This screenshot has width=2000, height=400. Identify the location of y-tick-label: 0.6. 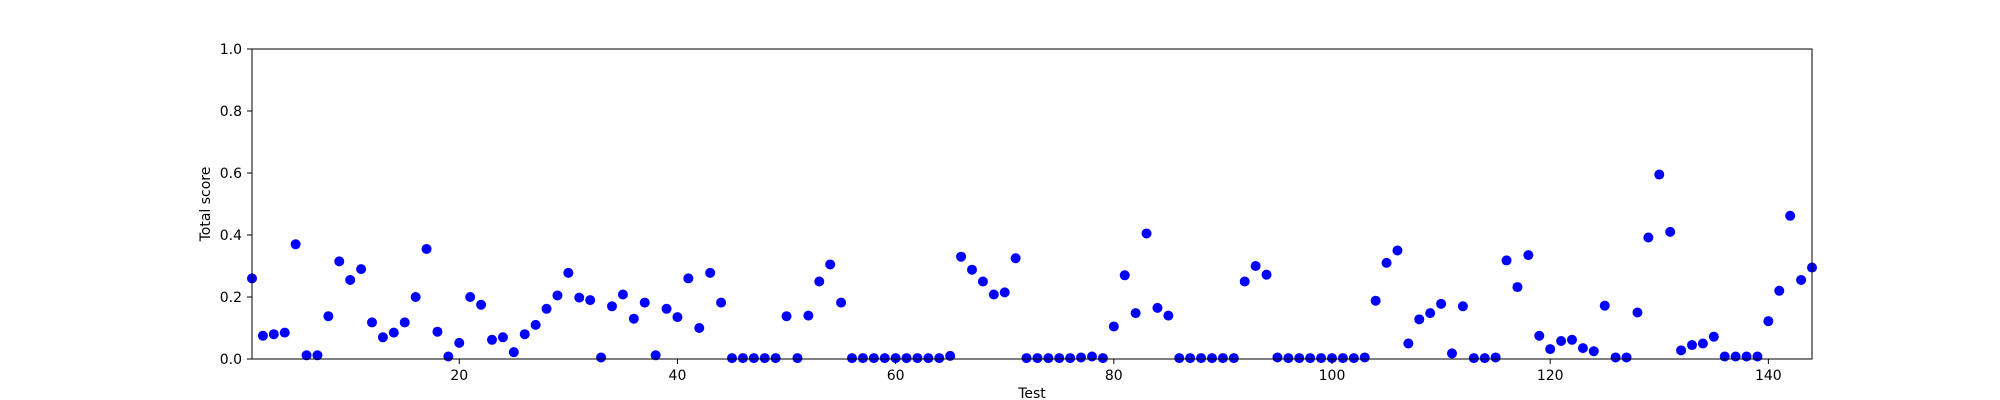
(231, 174).